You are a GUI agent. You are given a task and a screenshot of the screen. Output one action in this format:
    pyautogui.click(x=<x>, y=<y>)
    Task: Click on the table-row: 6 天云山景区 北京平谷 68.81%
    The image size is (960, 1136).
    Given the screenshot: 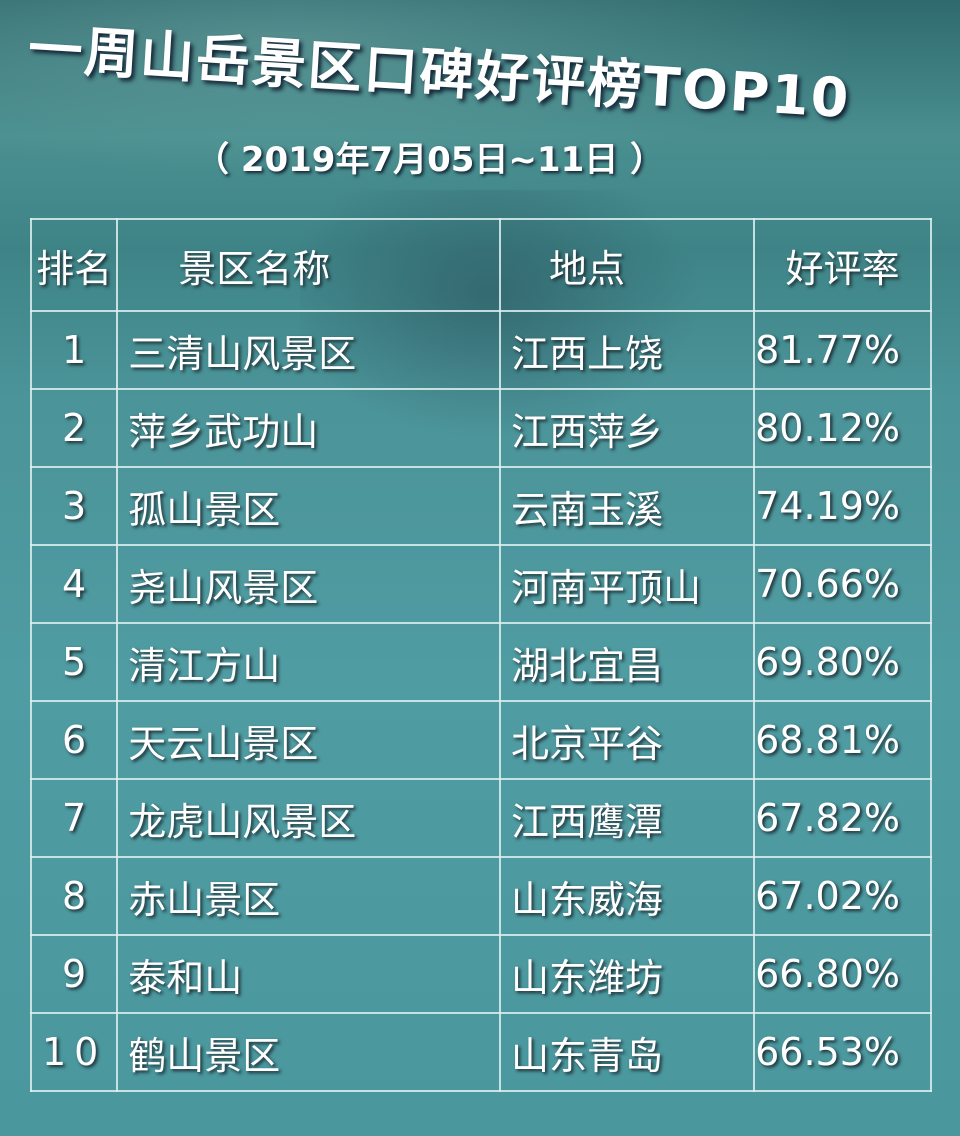 What is the action you would take?
    pyautogui.click(x=480, y=740)
    